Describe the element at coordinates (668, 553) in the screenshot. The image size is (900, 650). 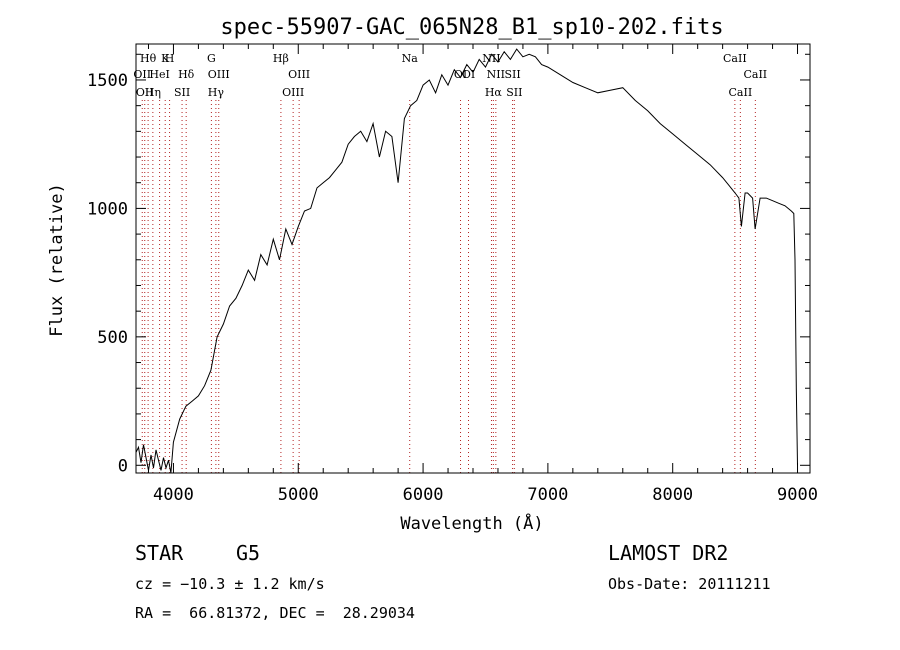
I see `survey-name: LAMOST DR2` at that location.